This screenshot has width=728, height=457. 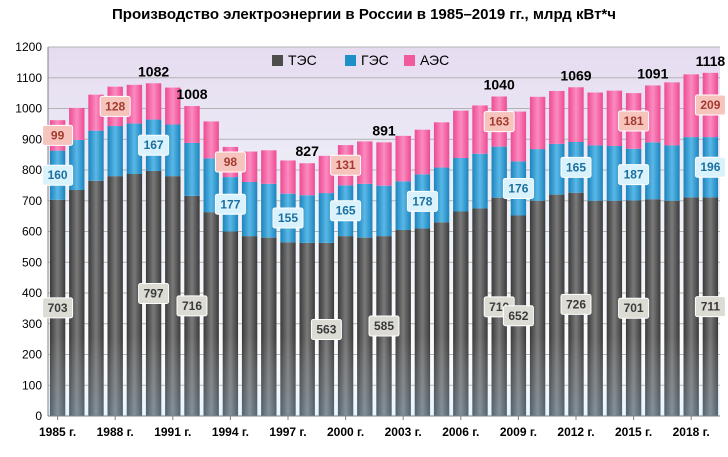 I want to click on y-tick-label: 600, so click(x=32, y=232).